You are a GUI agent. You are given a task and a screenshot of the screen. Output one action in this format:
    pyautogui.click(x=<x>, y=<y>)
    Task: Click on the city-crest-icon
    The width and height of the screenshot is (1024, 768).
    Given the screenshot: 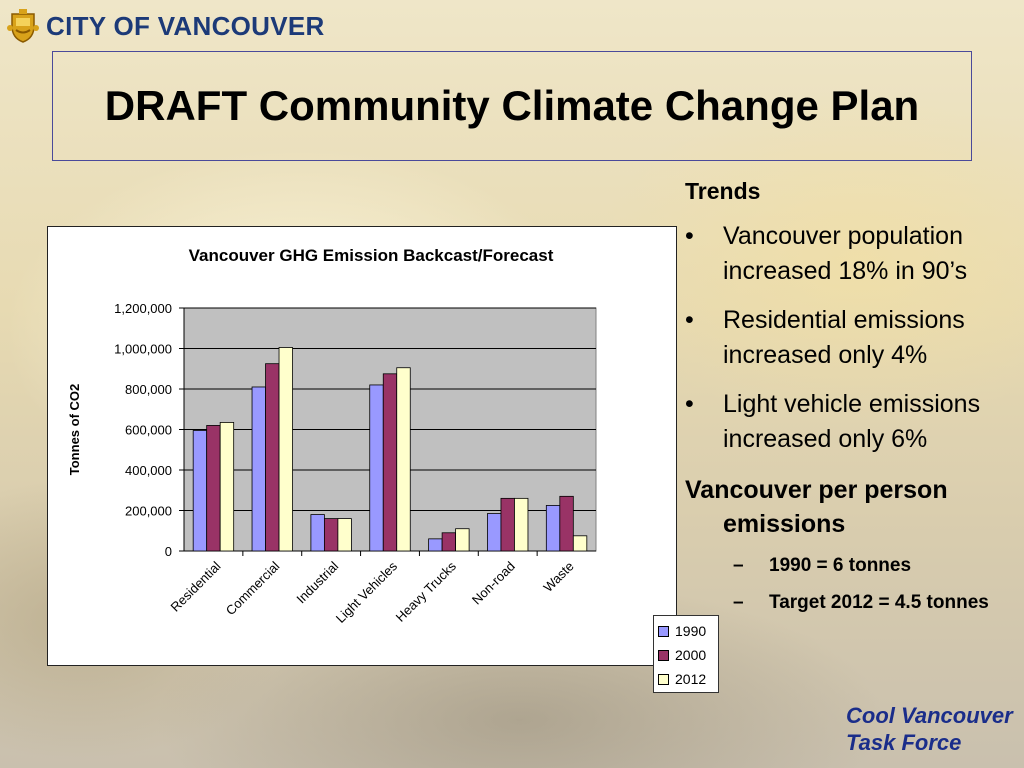 What is the action you would take?
    pyautogui.click(x=23, y=26)
    